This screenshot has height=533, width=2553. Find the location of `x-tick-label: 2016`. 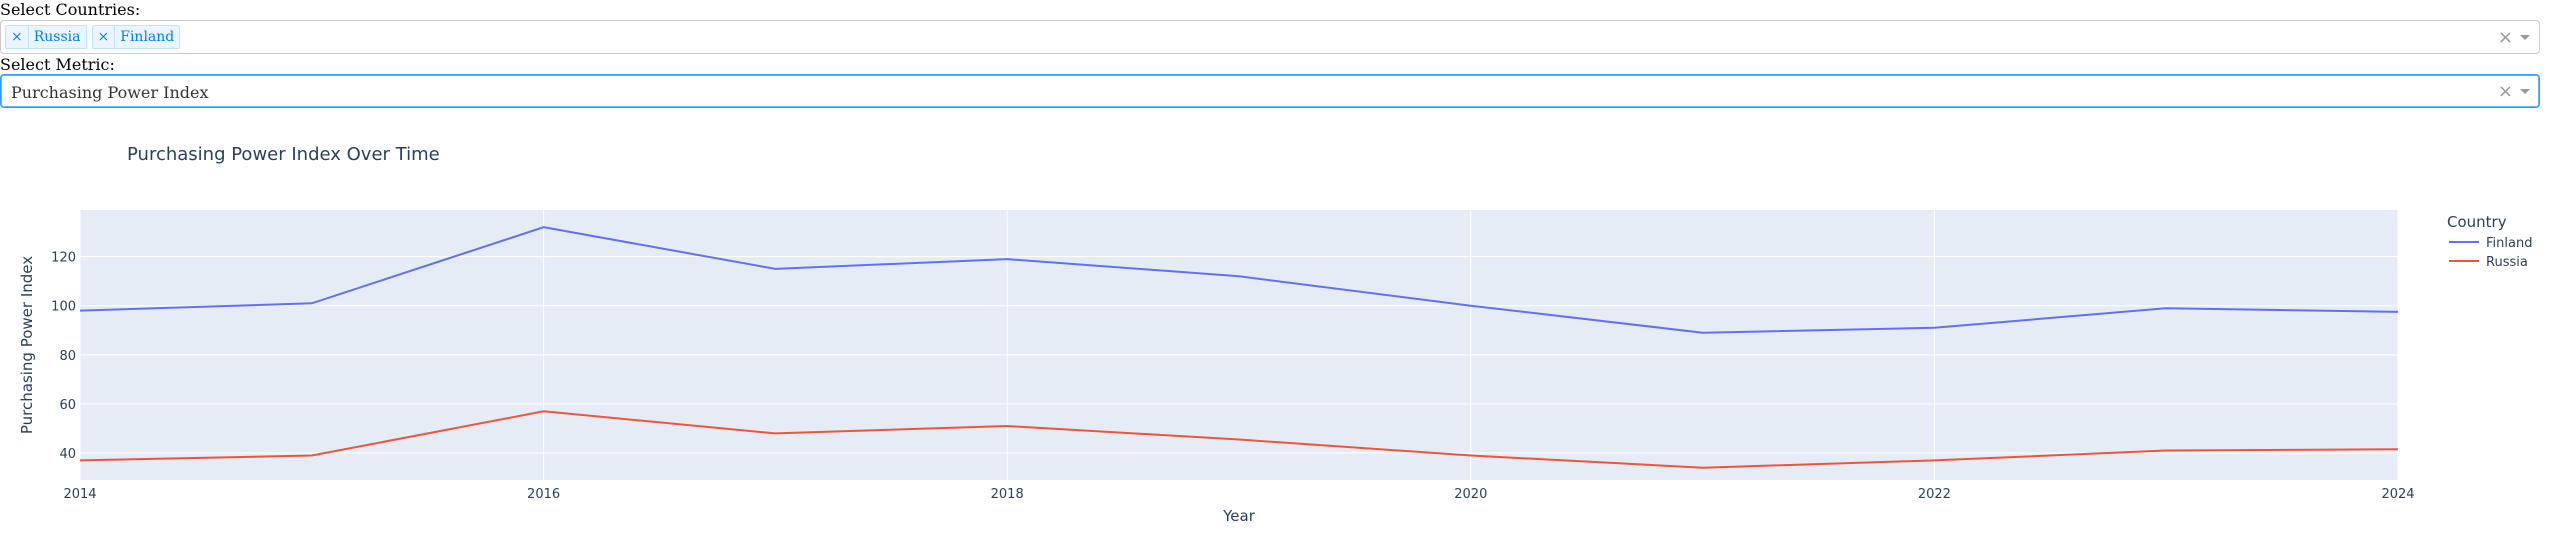

x-tick-label: 2016 is located at coordinates (543, 494).